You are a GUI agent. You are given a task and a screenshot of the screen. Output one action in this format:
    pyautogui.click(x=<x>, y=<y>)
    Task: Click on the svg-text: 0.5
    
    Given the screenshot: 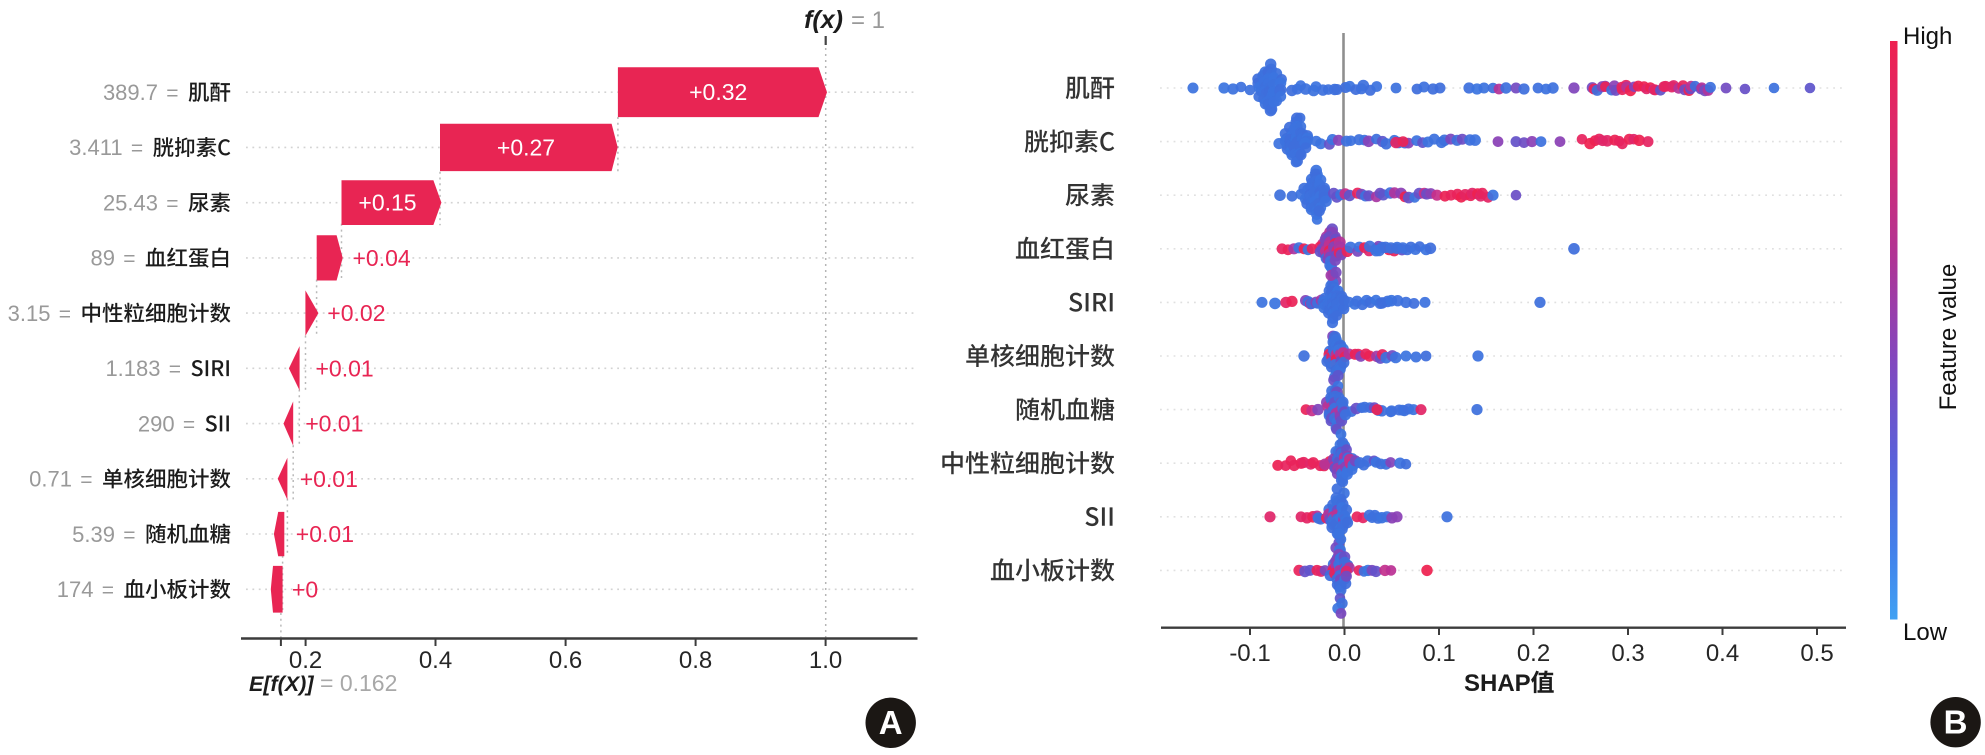 What is the action you would take?
    pyautogui.click(x=1816, y=653)
    